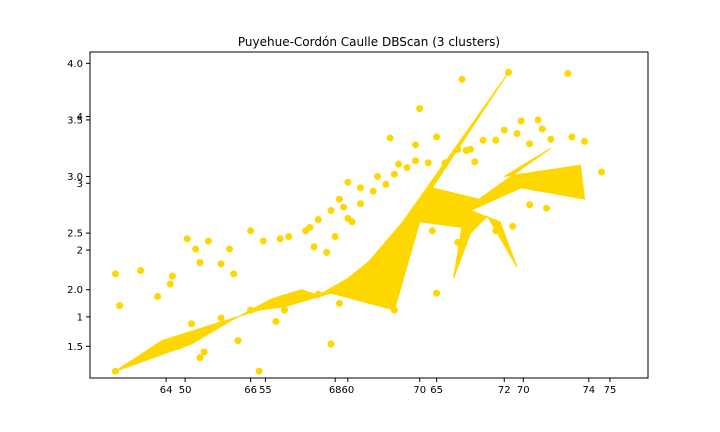  What do you see at coordinates (419, 390) in the screenshot?
I see `x-tick-a-label: 70` at bounding box center [419, 390].